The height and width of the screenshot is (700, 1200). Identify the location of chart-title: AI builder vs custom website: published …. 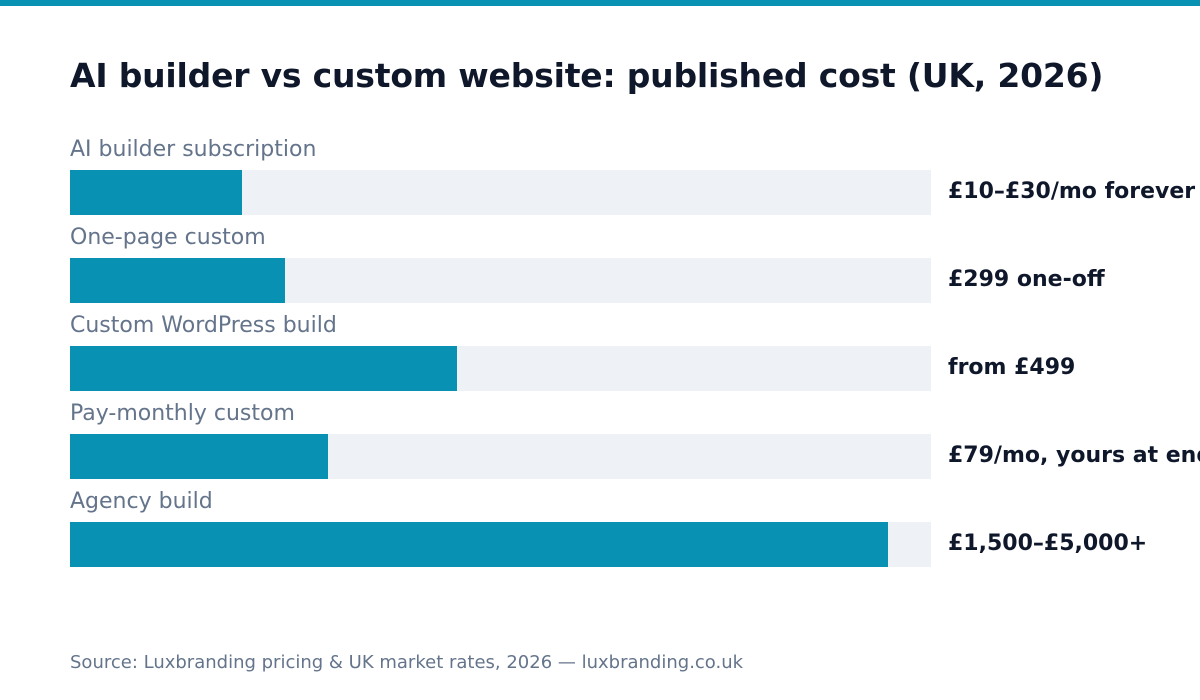
(587, 75).